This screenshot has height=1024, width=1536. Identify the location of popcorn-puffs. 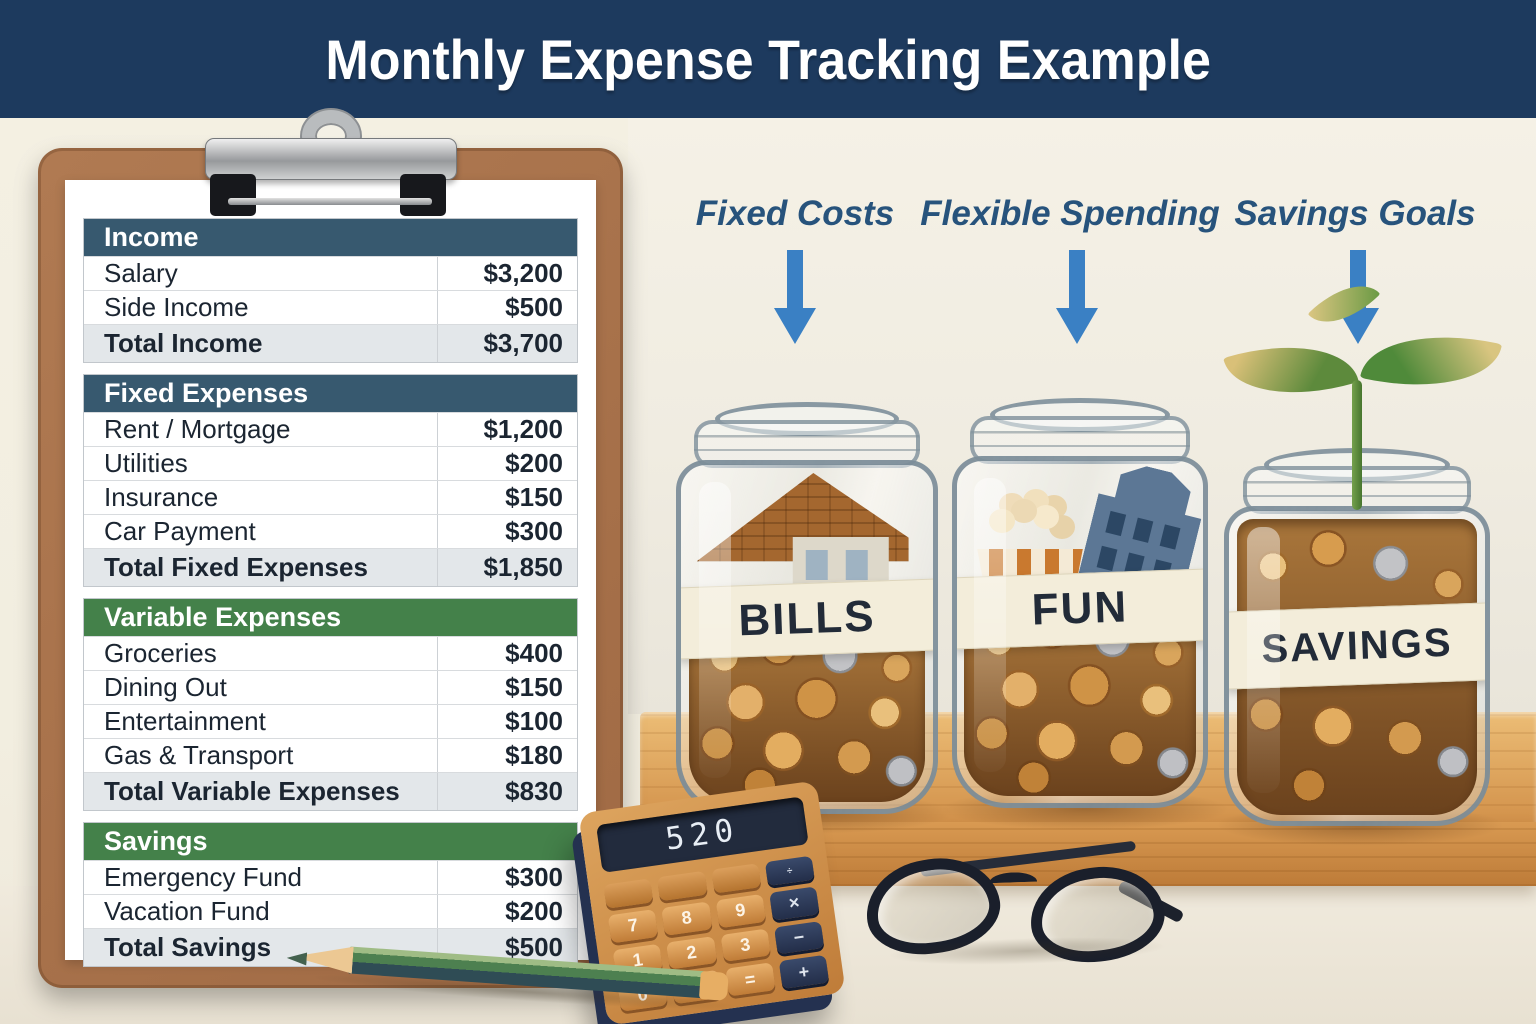
(1002, 521).